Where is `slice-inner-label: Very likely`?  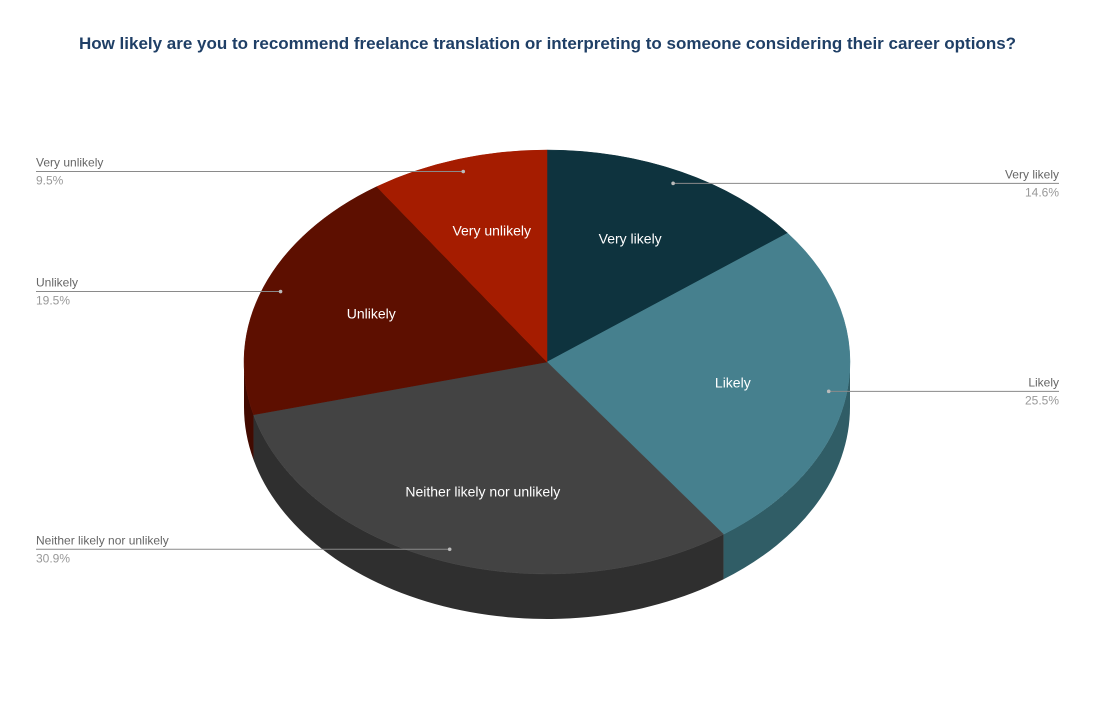
slice-inner-label: Very likely is located at coordinates (630, 238).